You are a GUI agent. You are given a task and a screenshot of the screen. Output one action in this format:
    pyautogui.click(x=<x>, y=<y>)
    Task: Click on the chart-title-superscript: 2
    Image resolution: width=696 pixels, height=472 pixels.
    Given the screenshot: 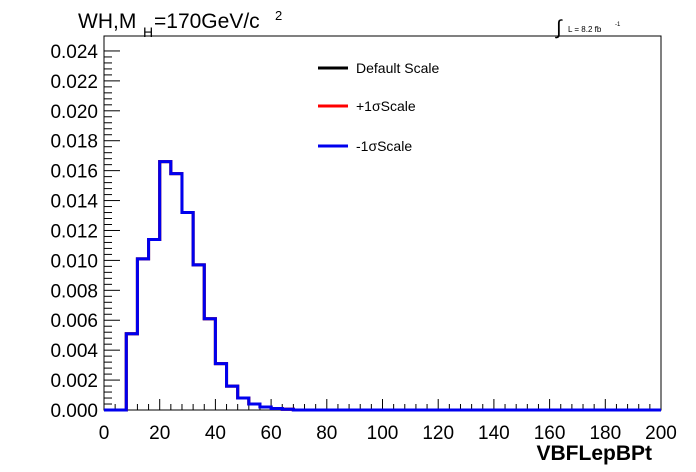 What is the action you would take?
    pyautogui.click(x=278, y=15)
    